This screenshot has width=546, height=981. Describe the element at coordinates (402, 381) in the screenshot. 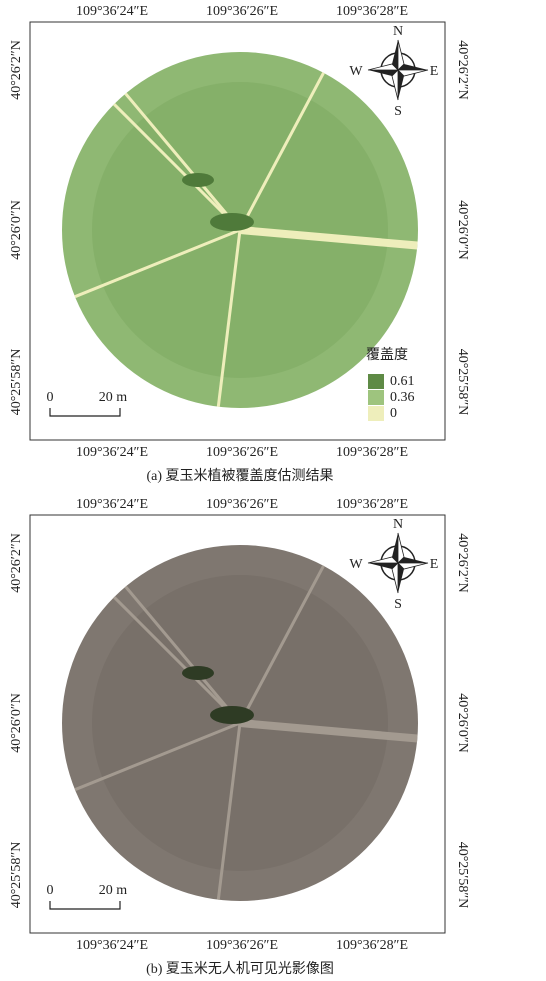

I see `legend-label: 0.61` at that location.